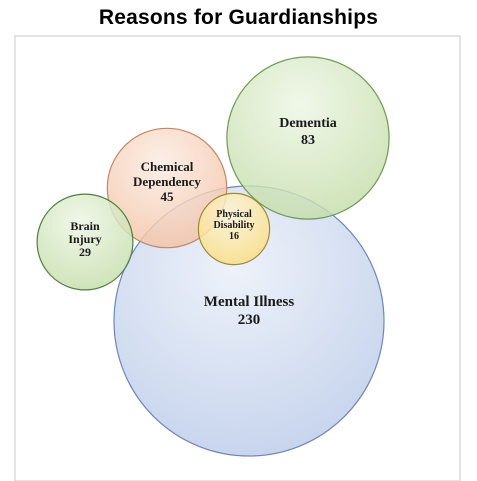 The height and width of the screenshot is (481, 477). I want to click on bubble-physical-disability, so click(234, 229).